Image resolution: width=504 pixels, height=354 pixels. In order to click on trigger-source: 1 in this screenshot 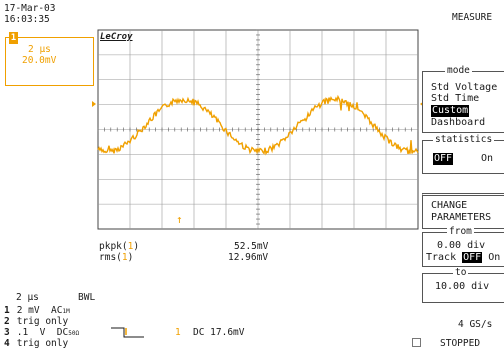, I will do `click(178, 332)`.